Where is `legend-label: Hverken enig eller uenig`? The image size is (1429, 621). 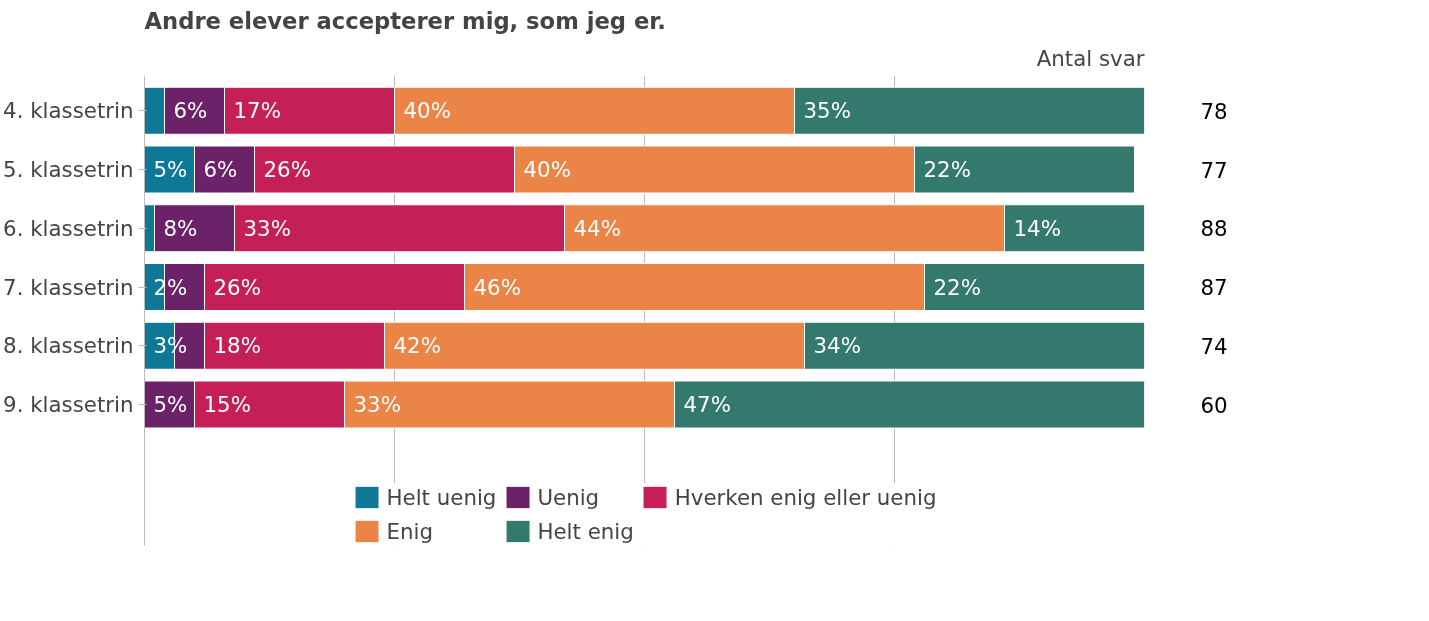
legend-label: Hverken enig eller uenig is located at coordinates (805, 497).